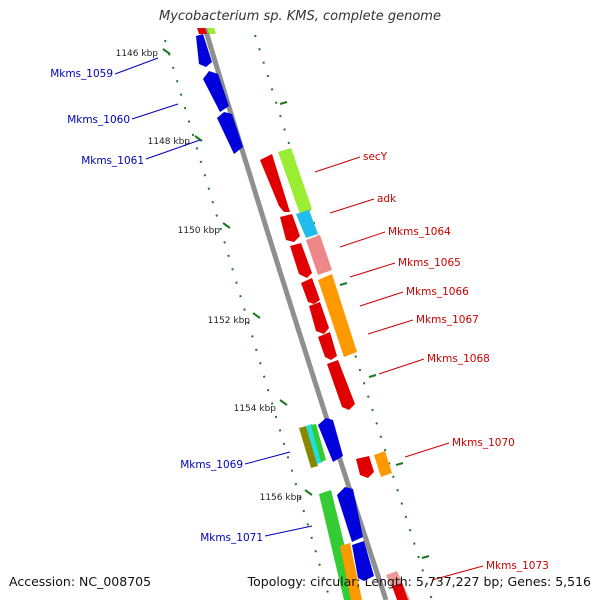 Image resolution: width=600 pixels, height=600 pixels. What do you see at coordinates (437, 292) in the screenshot?
I see `gene-label-mkms-1066: Mkms_1066` at bounding box center [437, 292].